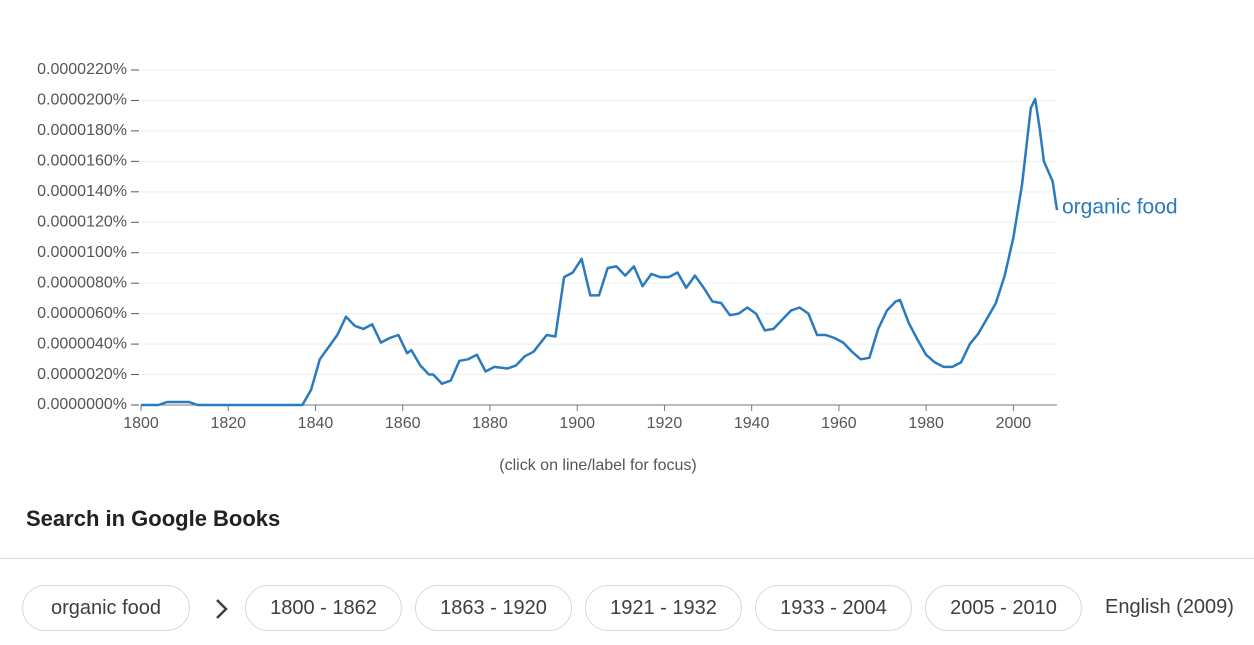  Describe the element at coordinates (153, 518) in the screenshot. I see `search-title: Search in Google Books` at that location.